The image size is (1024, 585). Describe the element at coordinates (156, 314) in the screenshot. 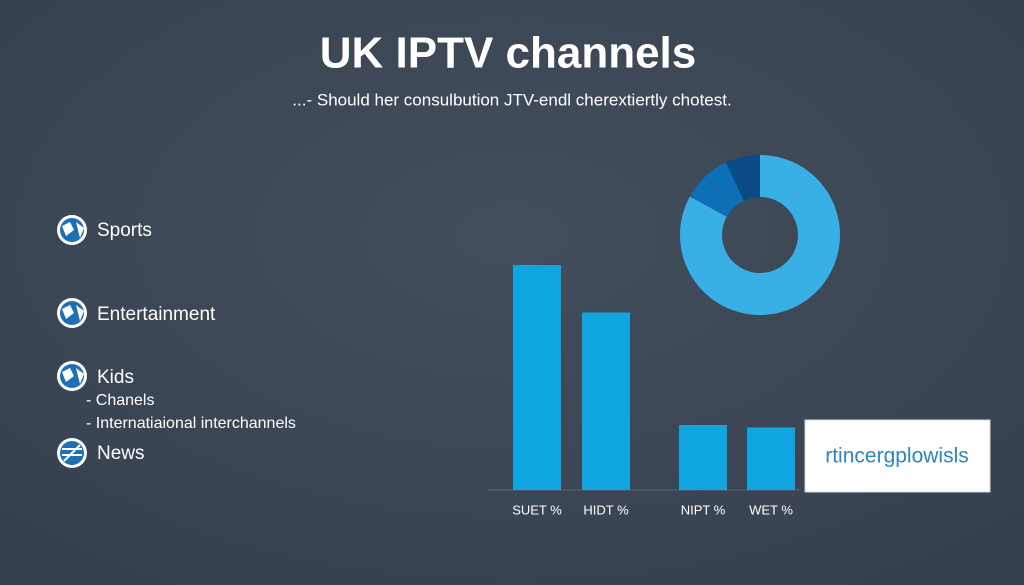

I see `list-label: Entertainment` at that location.